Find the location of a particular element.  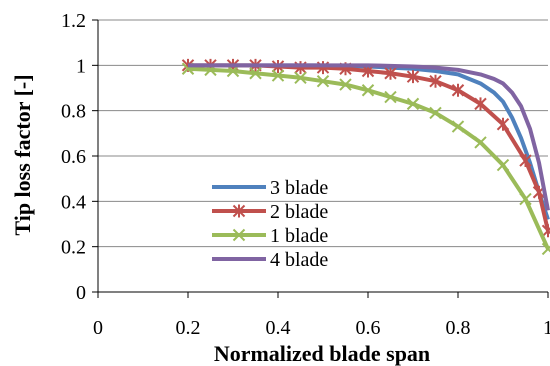

x-tick-label: 0 is located at coordinates (98, 328).